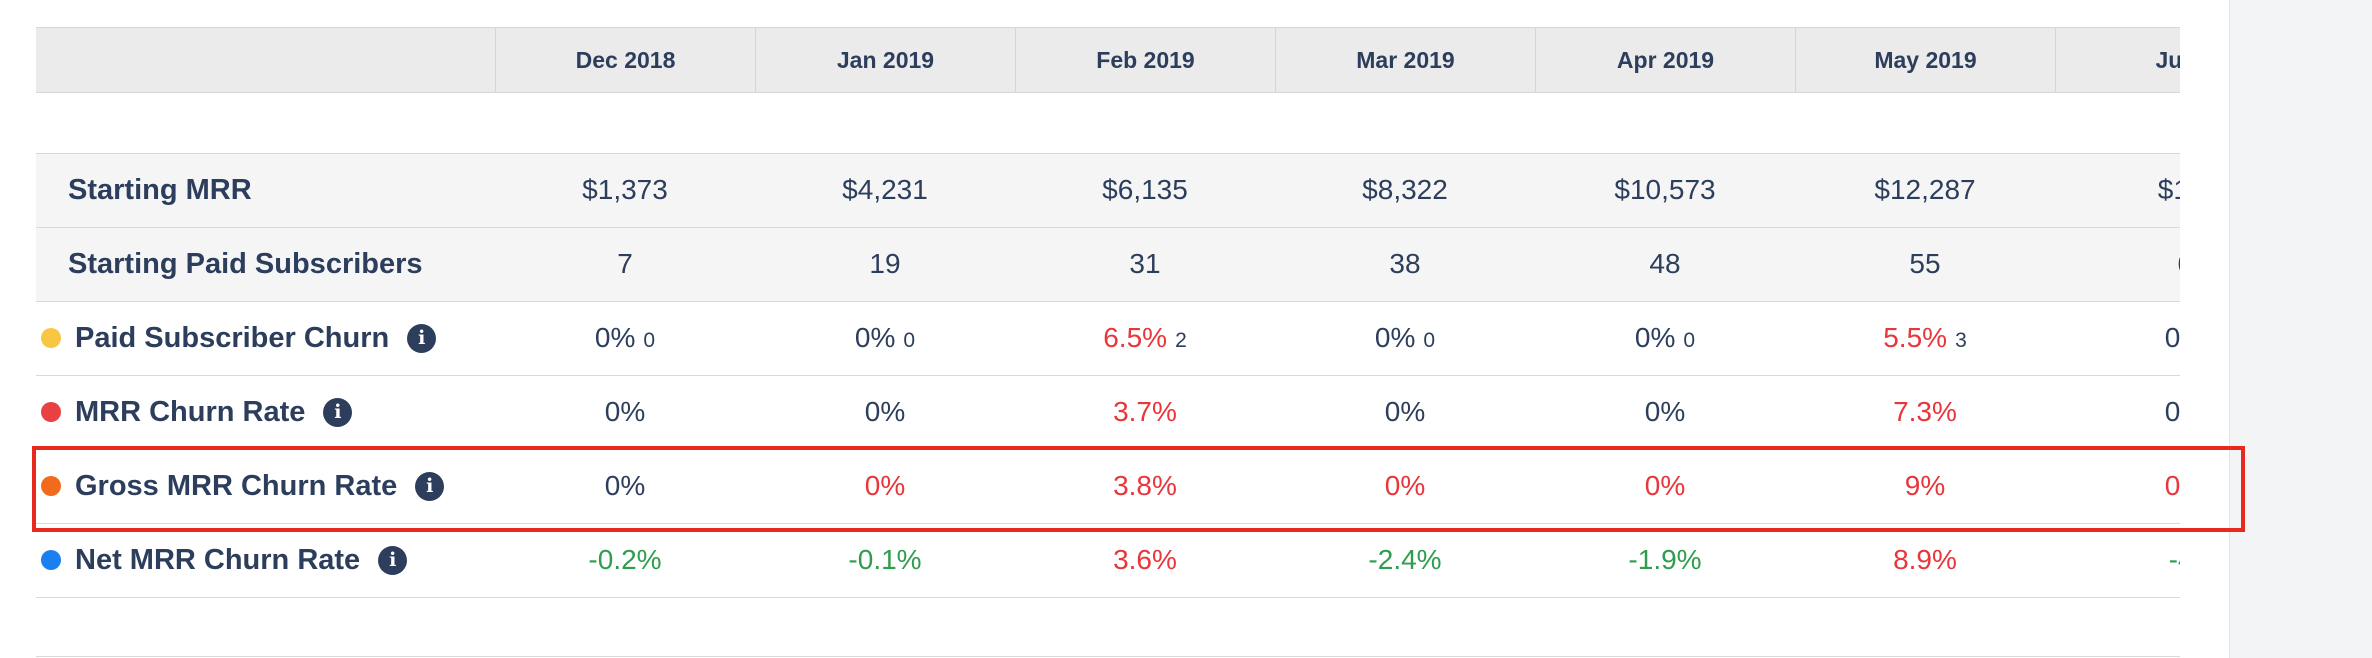  I want to click on row-label: MRR Churn Rate i, so click(265, 412).